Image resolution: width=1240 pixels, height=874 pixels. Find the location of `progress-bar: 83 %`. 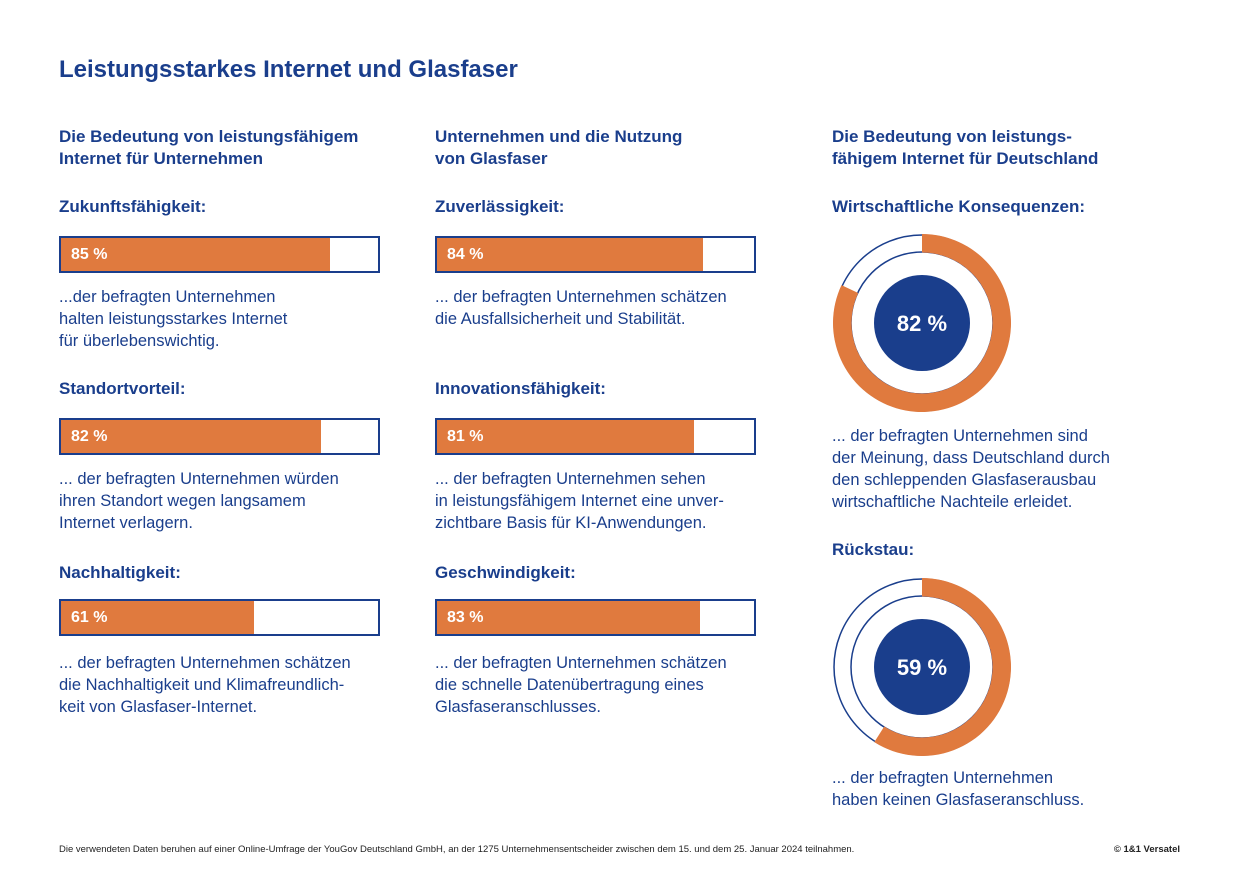

progress-bar: 83 % is located at coordinates (595, 617).